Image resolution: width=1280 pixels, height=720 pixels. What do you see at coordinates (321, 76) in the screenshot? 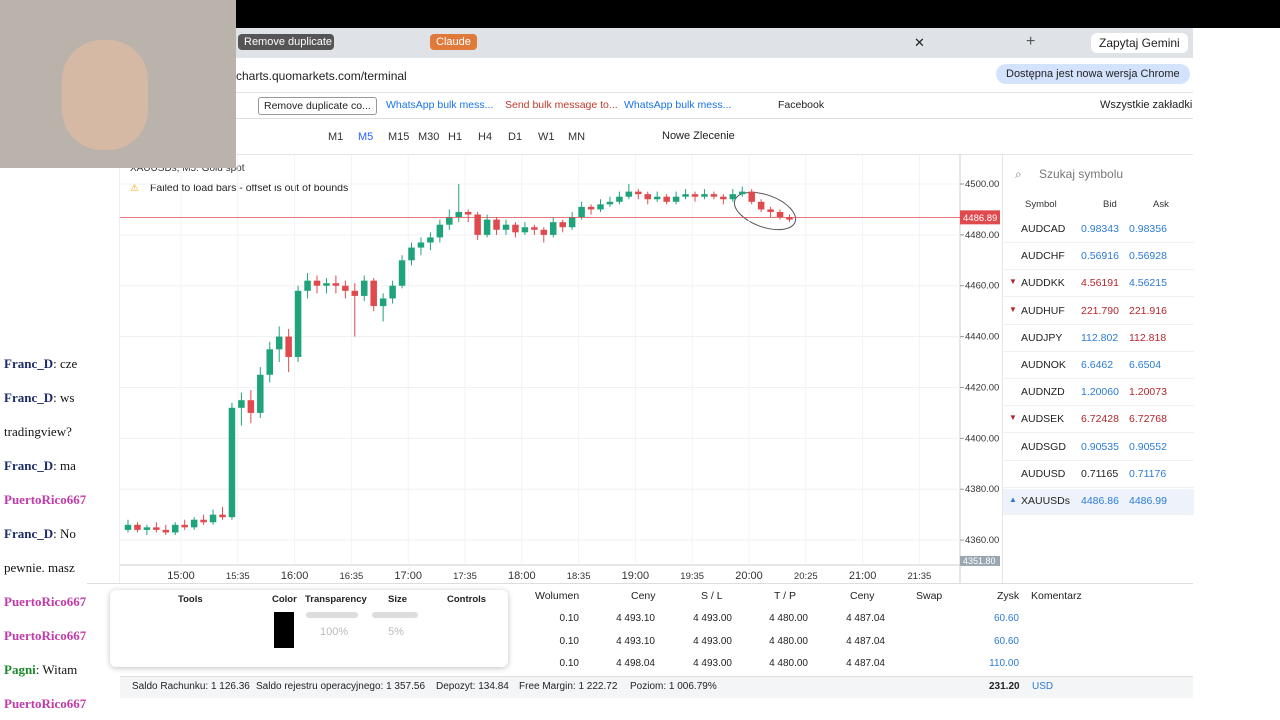
I see `url: charts.quomarkets.com/terminal` at bounding box center [321, 76].